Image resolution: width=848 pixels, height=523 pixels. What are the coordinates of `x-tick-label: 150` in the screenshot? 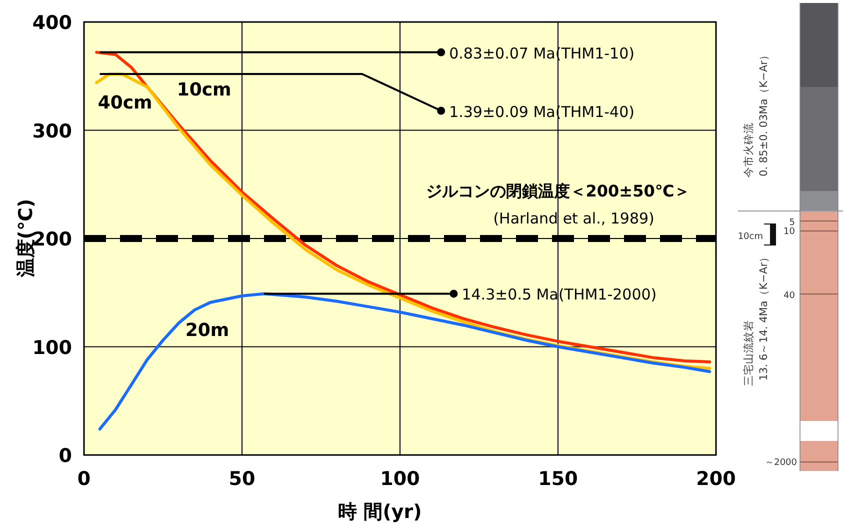 It's located at (558, 479).